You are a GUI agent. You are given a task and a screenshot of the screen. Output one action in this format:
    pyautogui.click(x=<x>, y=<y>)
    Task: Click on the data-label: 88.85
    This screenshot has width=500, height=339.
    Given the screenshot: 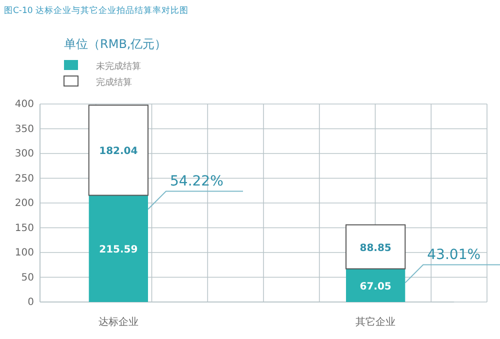 What is the action you would take?
    pyautogui.click(x=376, y=248)
    